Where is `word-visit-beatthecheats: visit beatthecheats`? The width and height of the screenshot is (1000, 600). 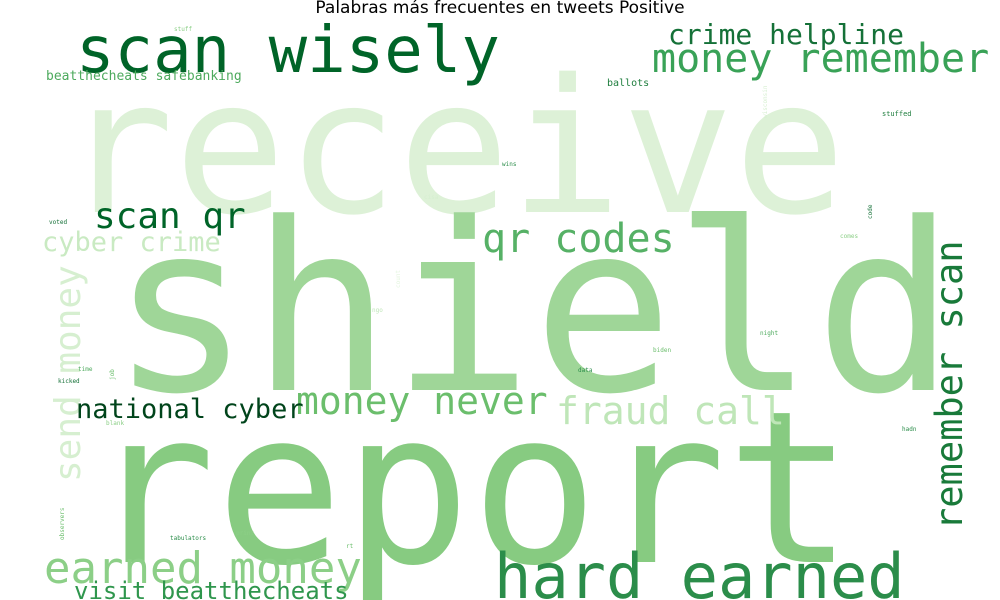
word-visit-beatthecheats: visit beatthecheats is located at coordinates (211, 588).